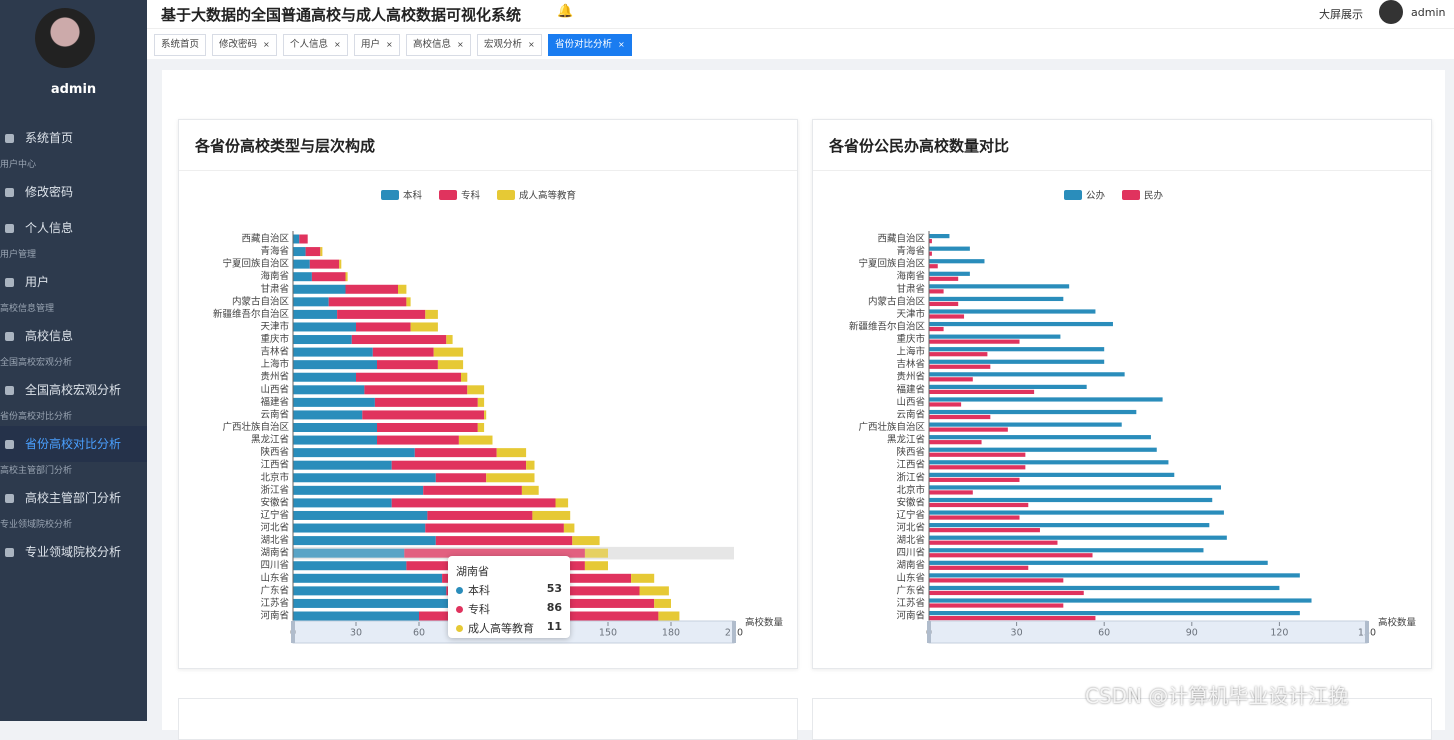 This screenshot has width=1454, height=740. Describe the element at coordinates (910, 276) in the screenshot. I see `y-tick-label: 海南省` at that location.